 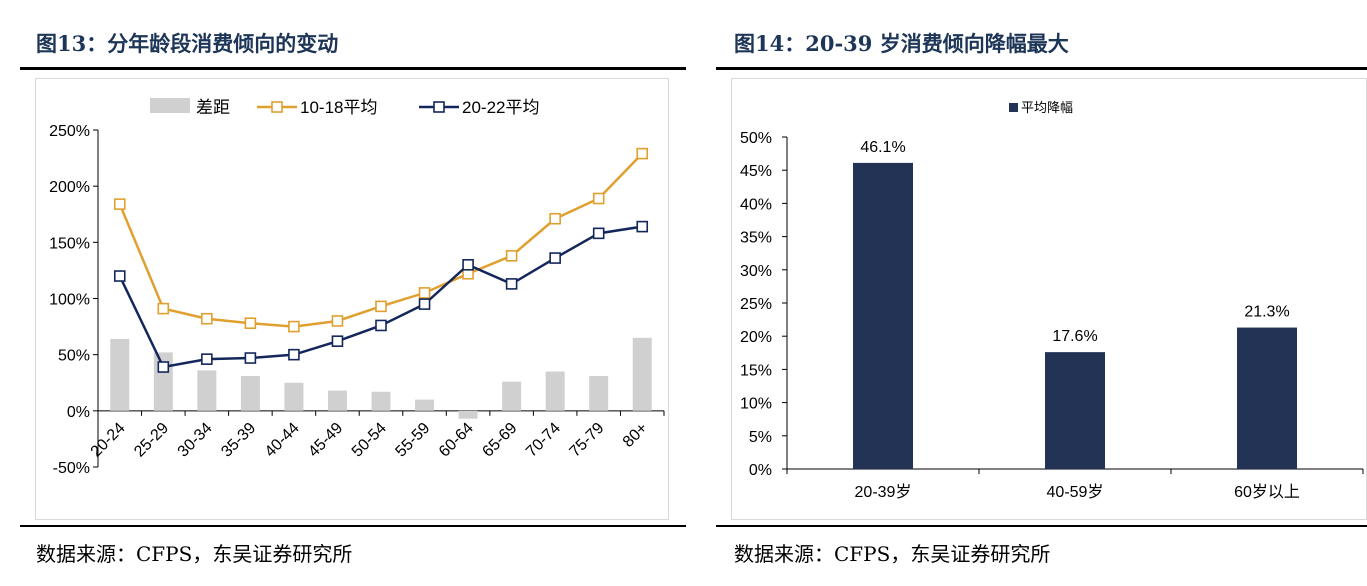 What do you see at coordinates (282, 440) in the screenshot?
I see `left-x-tick-label: 40-44` at bounding box center [282, 440].